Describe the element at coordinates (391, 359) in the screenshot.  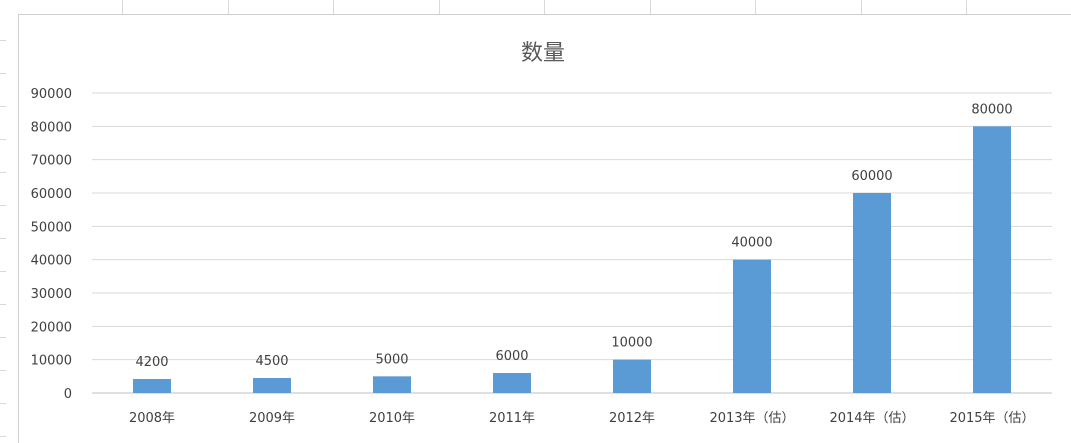
I see `data-label: 5000` at that location.